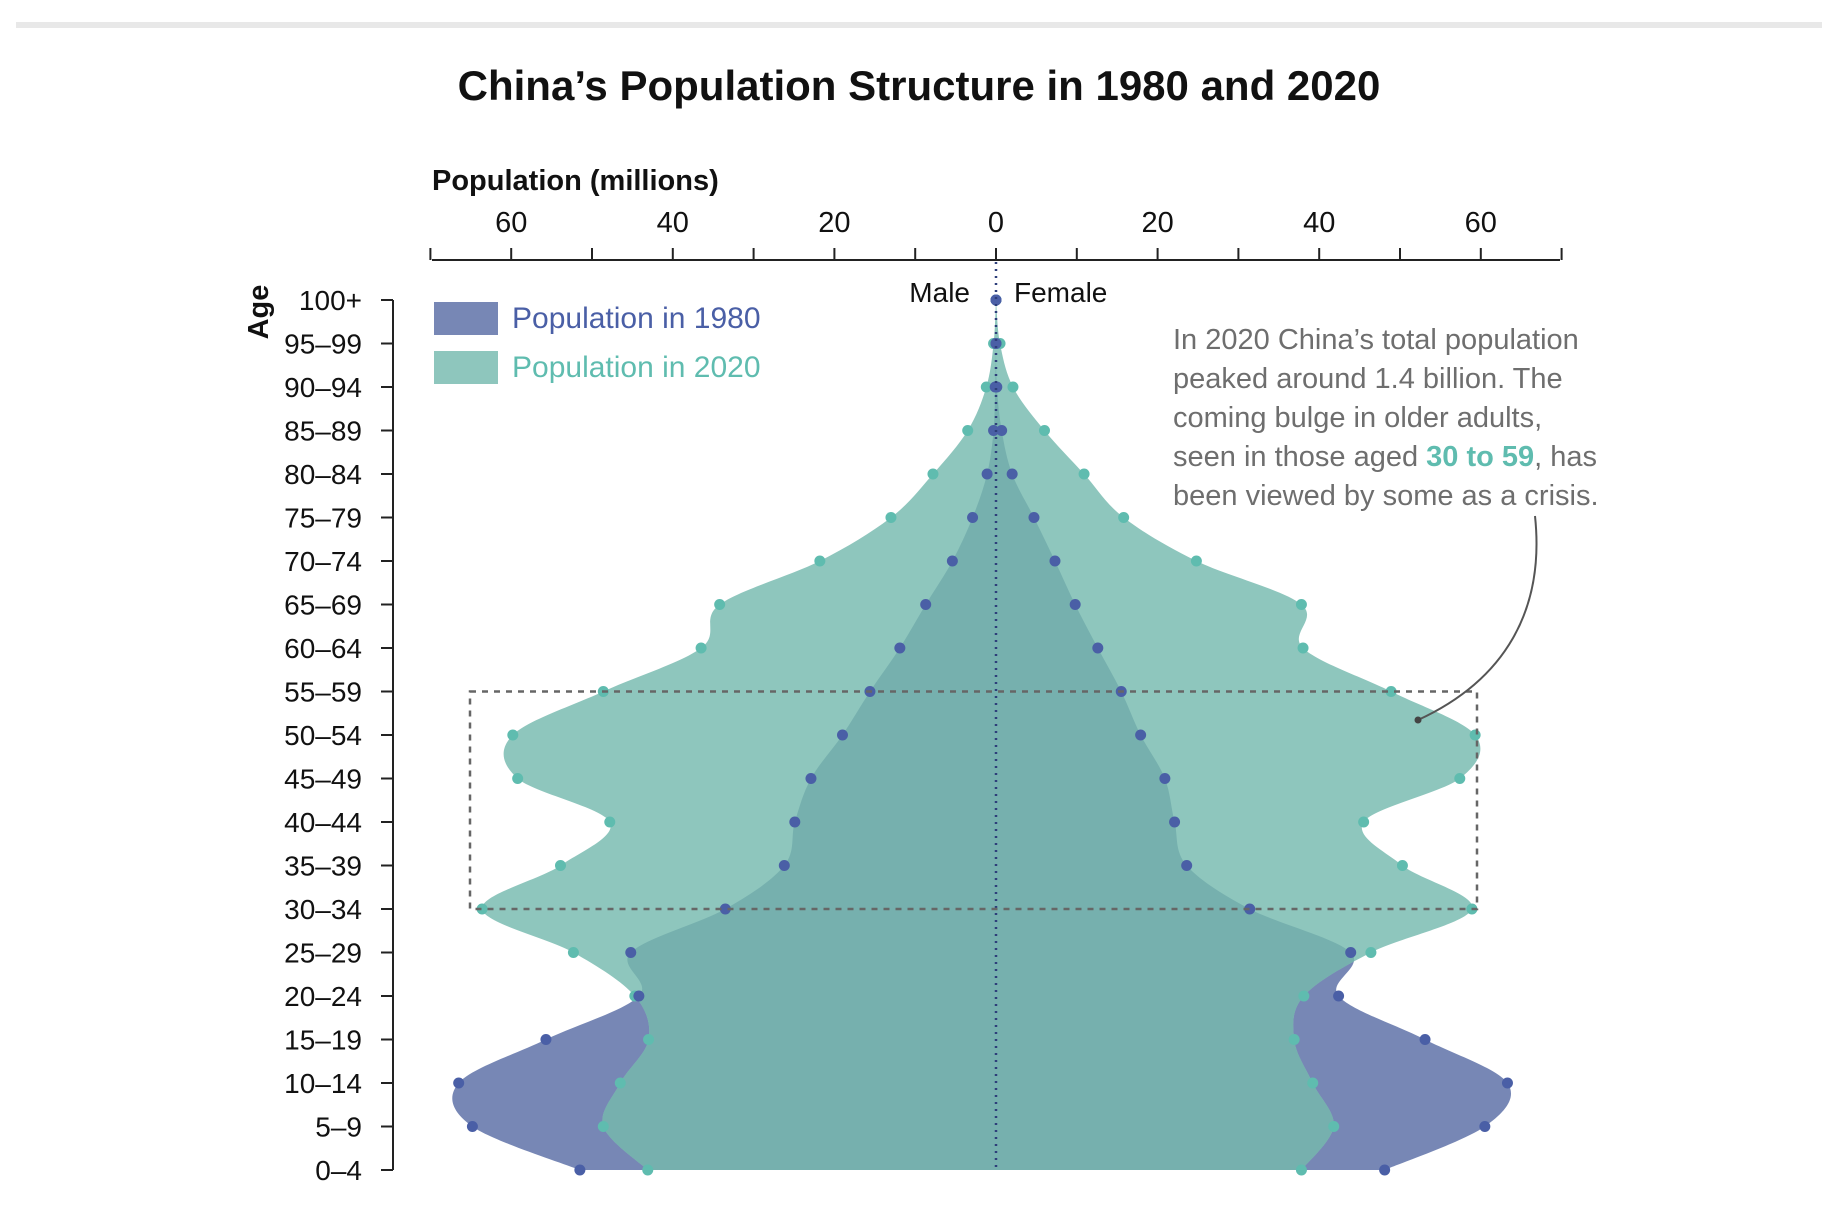 The image size is (1838, 1218). What do you see at coordinates (338, 1127) in the screenshot?
I see `age-label: 5–9` at bounding box center [338, 1127].